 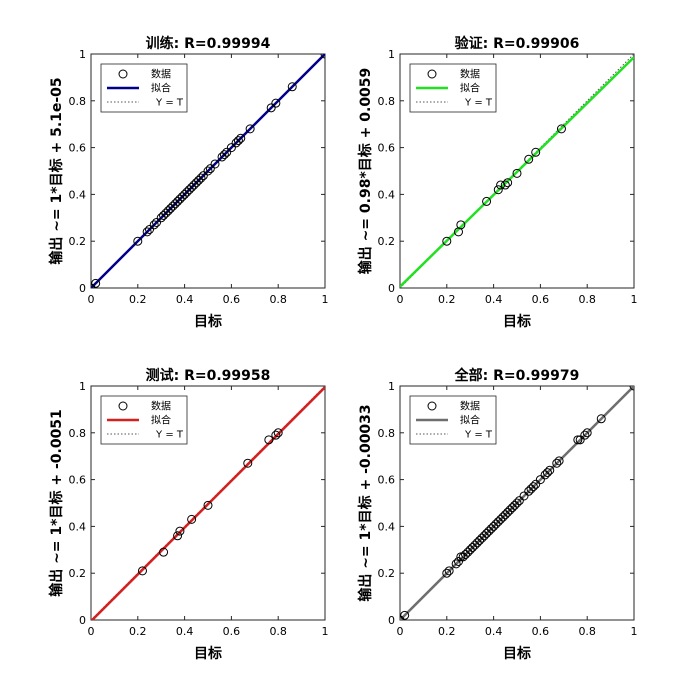 I want to click on chart-title: 训练: R=0.99994, so click(x=208, y=43).